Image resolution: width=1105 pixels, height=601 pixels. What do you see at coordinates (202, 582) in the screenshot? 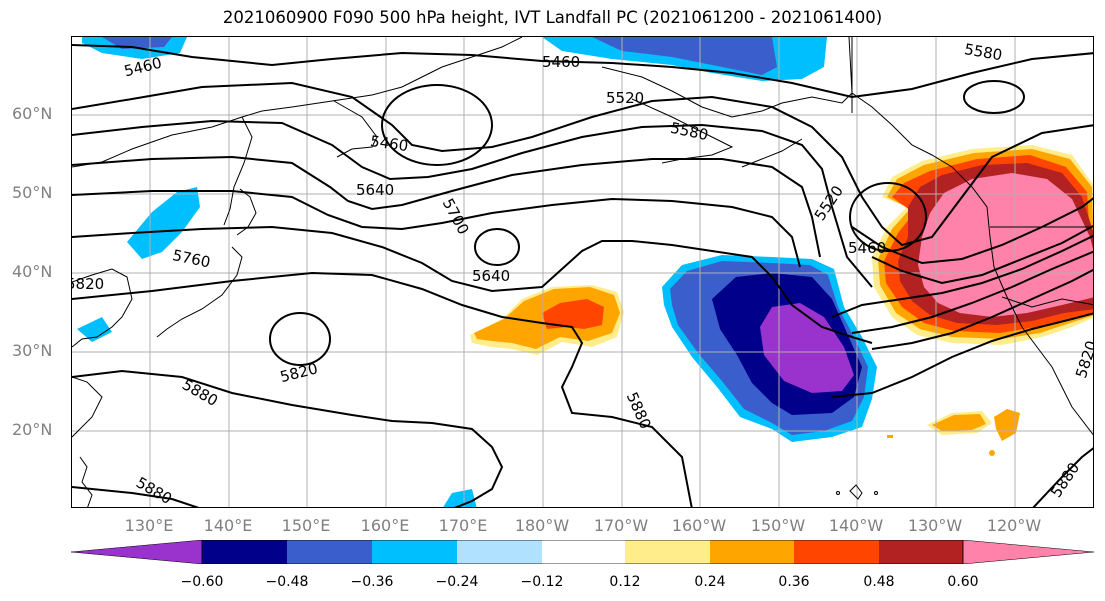
I see `colorbar-tick: −0.60` at bounding box center [202, 582].